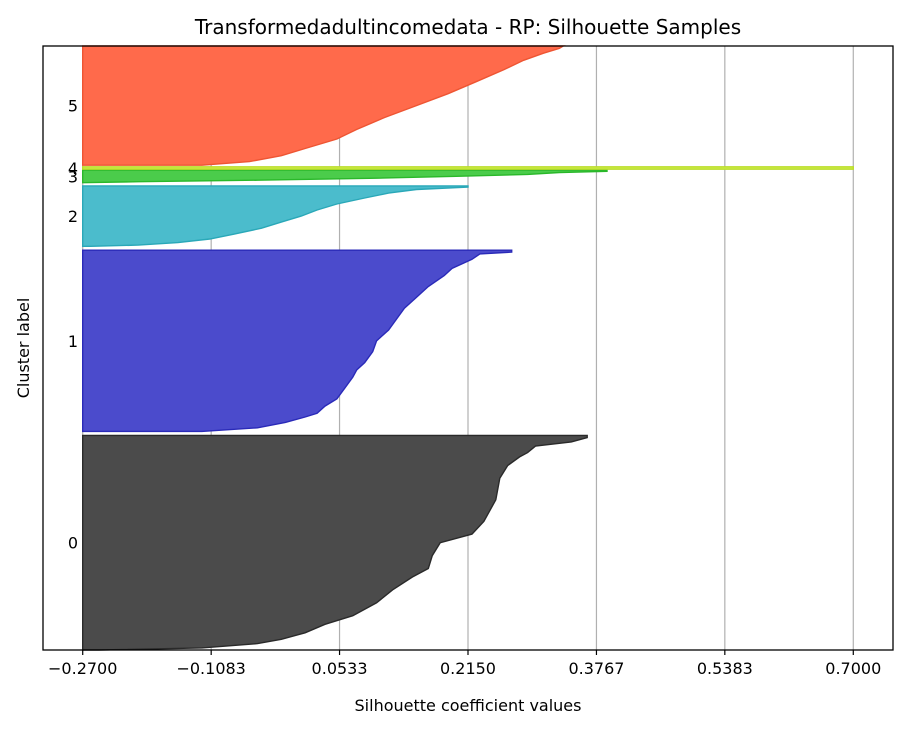 The width and height of the screenshot is (912, 735). What do you see at coordinates (725, 668) in the screenshot?
I see `x-tick-label: 0.5383` at bounding box center [725, 668].